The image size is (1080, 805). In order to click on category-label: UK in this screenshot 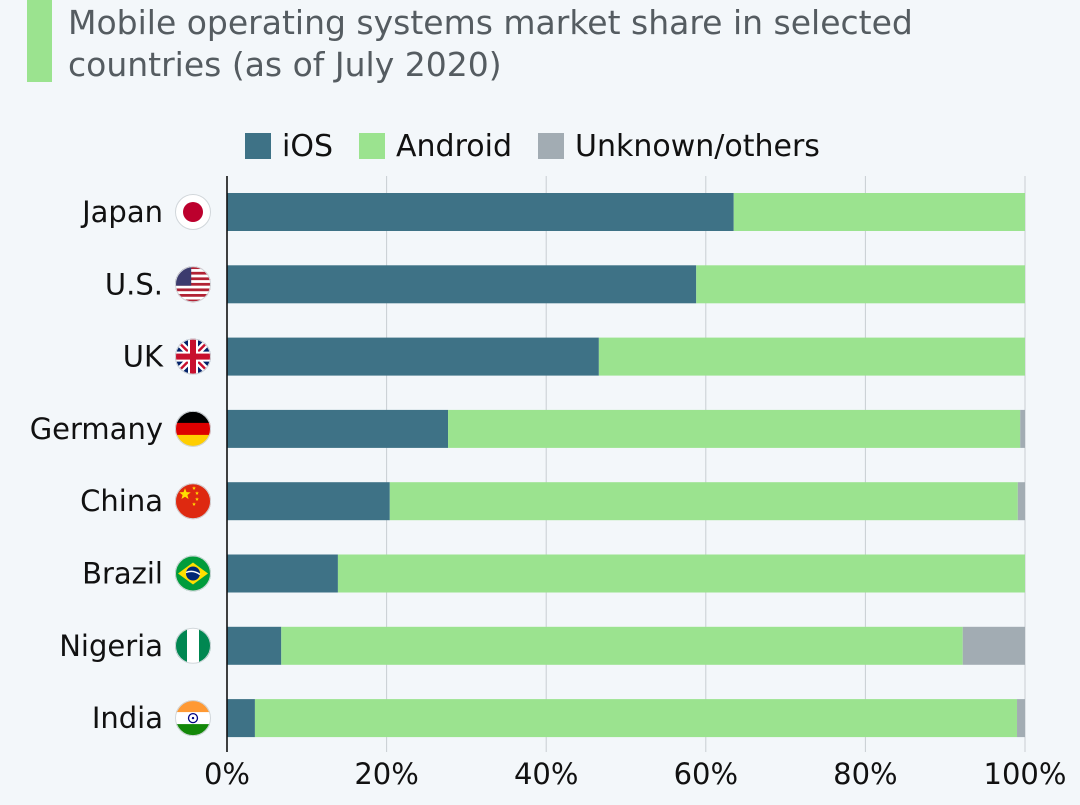, I will do `click(143, 357)`.